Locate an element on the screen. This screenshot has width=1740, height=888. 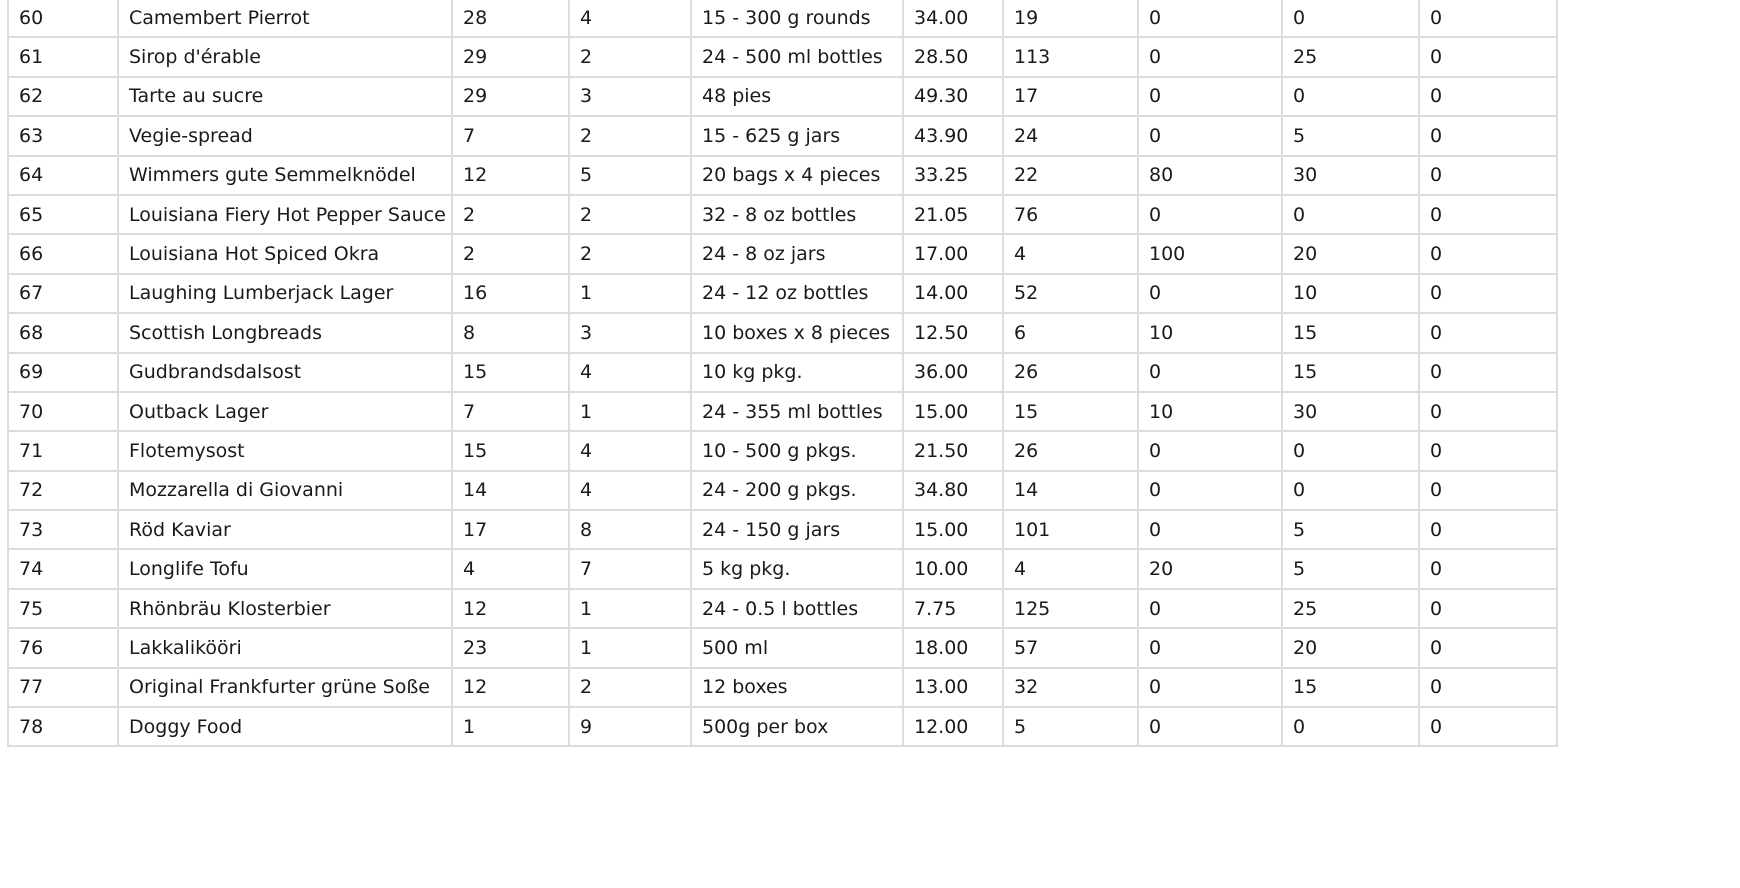
product-name-cell: Louisiana Hot Spiced Okra is located at coordinates (285, 254).